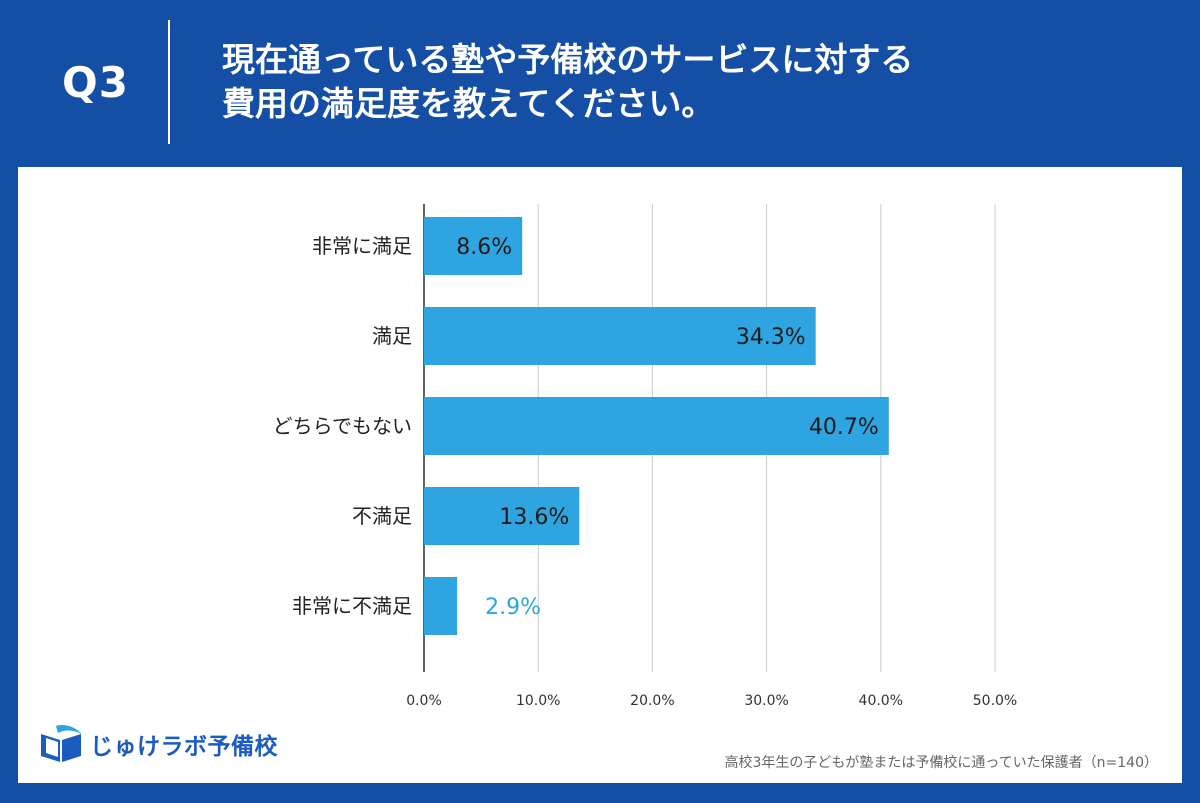  What do you see at coordinates (941, 763) in the screenshot?
I see `footnote: 高校3年生の子どもが塾または予備校に通っていた保護者（n=140）` at bounding box center [941, 763].